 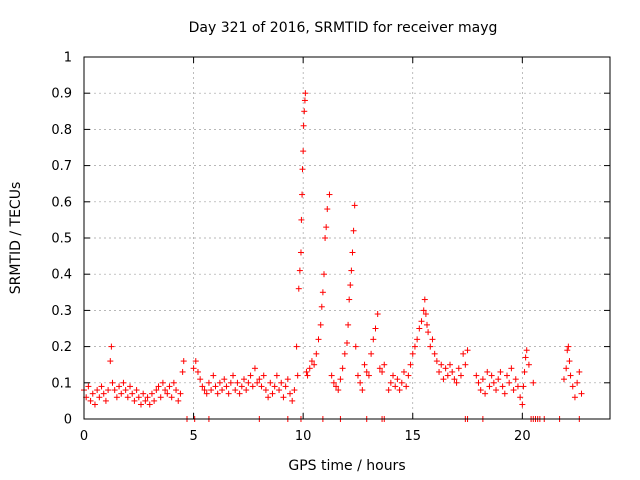 What do you see at coordinates (412, 436) in the screenshot?
I see `x-tick-label: 15` at bounding box center [412, 436].